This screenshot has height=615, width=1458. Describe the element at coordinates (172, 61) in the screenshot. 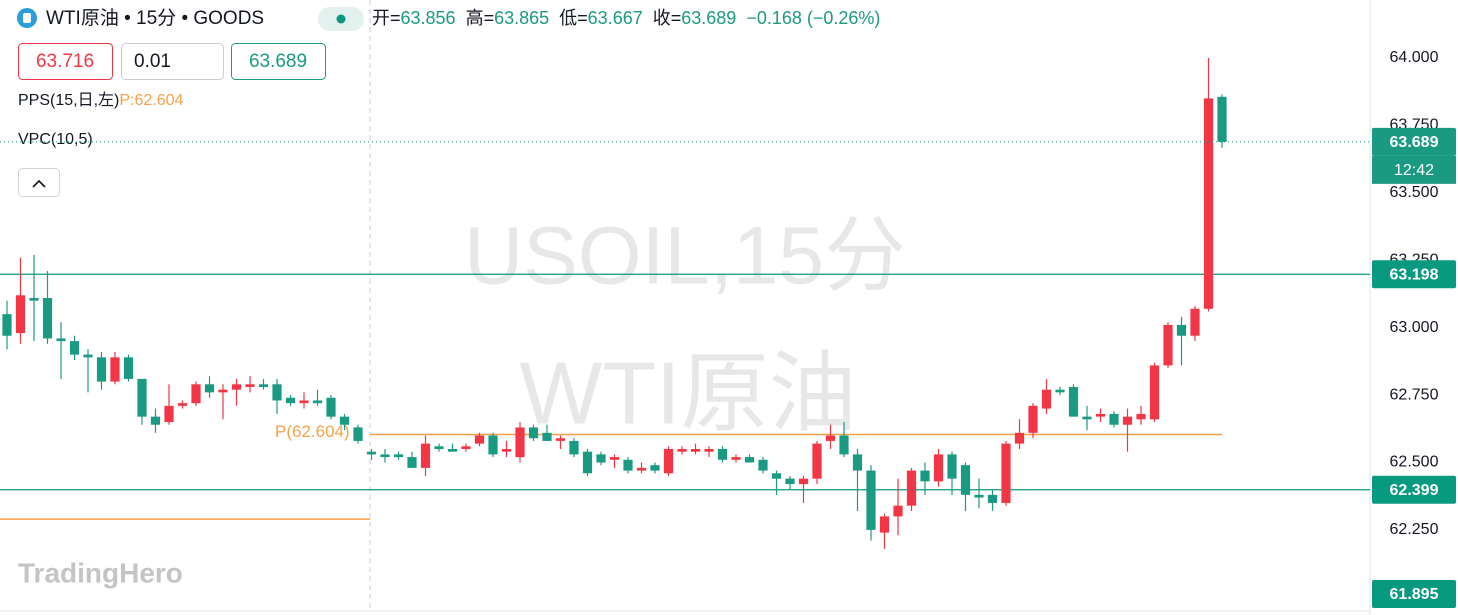

I see `quantity-input` at that location.